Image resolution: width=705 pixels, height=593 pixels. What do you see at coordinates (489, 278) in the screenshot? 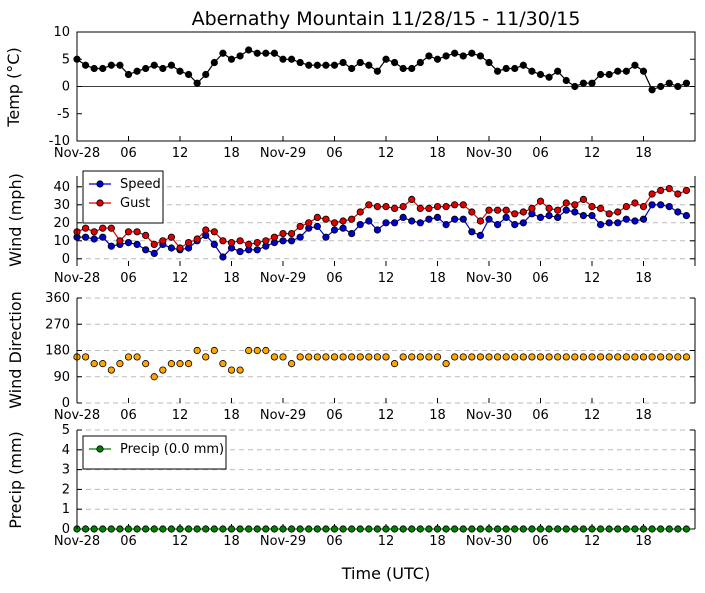
I see `x-tick-label: Nov-30` at bounding box center [489, 278].